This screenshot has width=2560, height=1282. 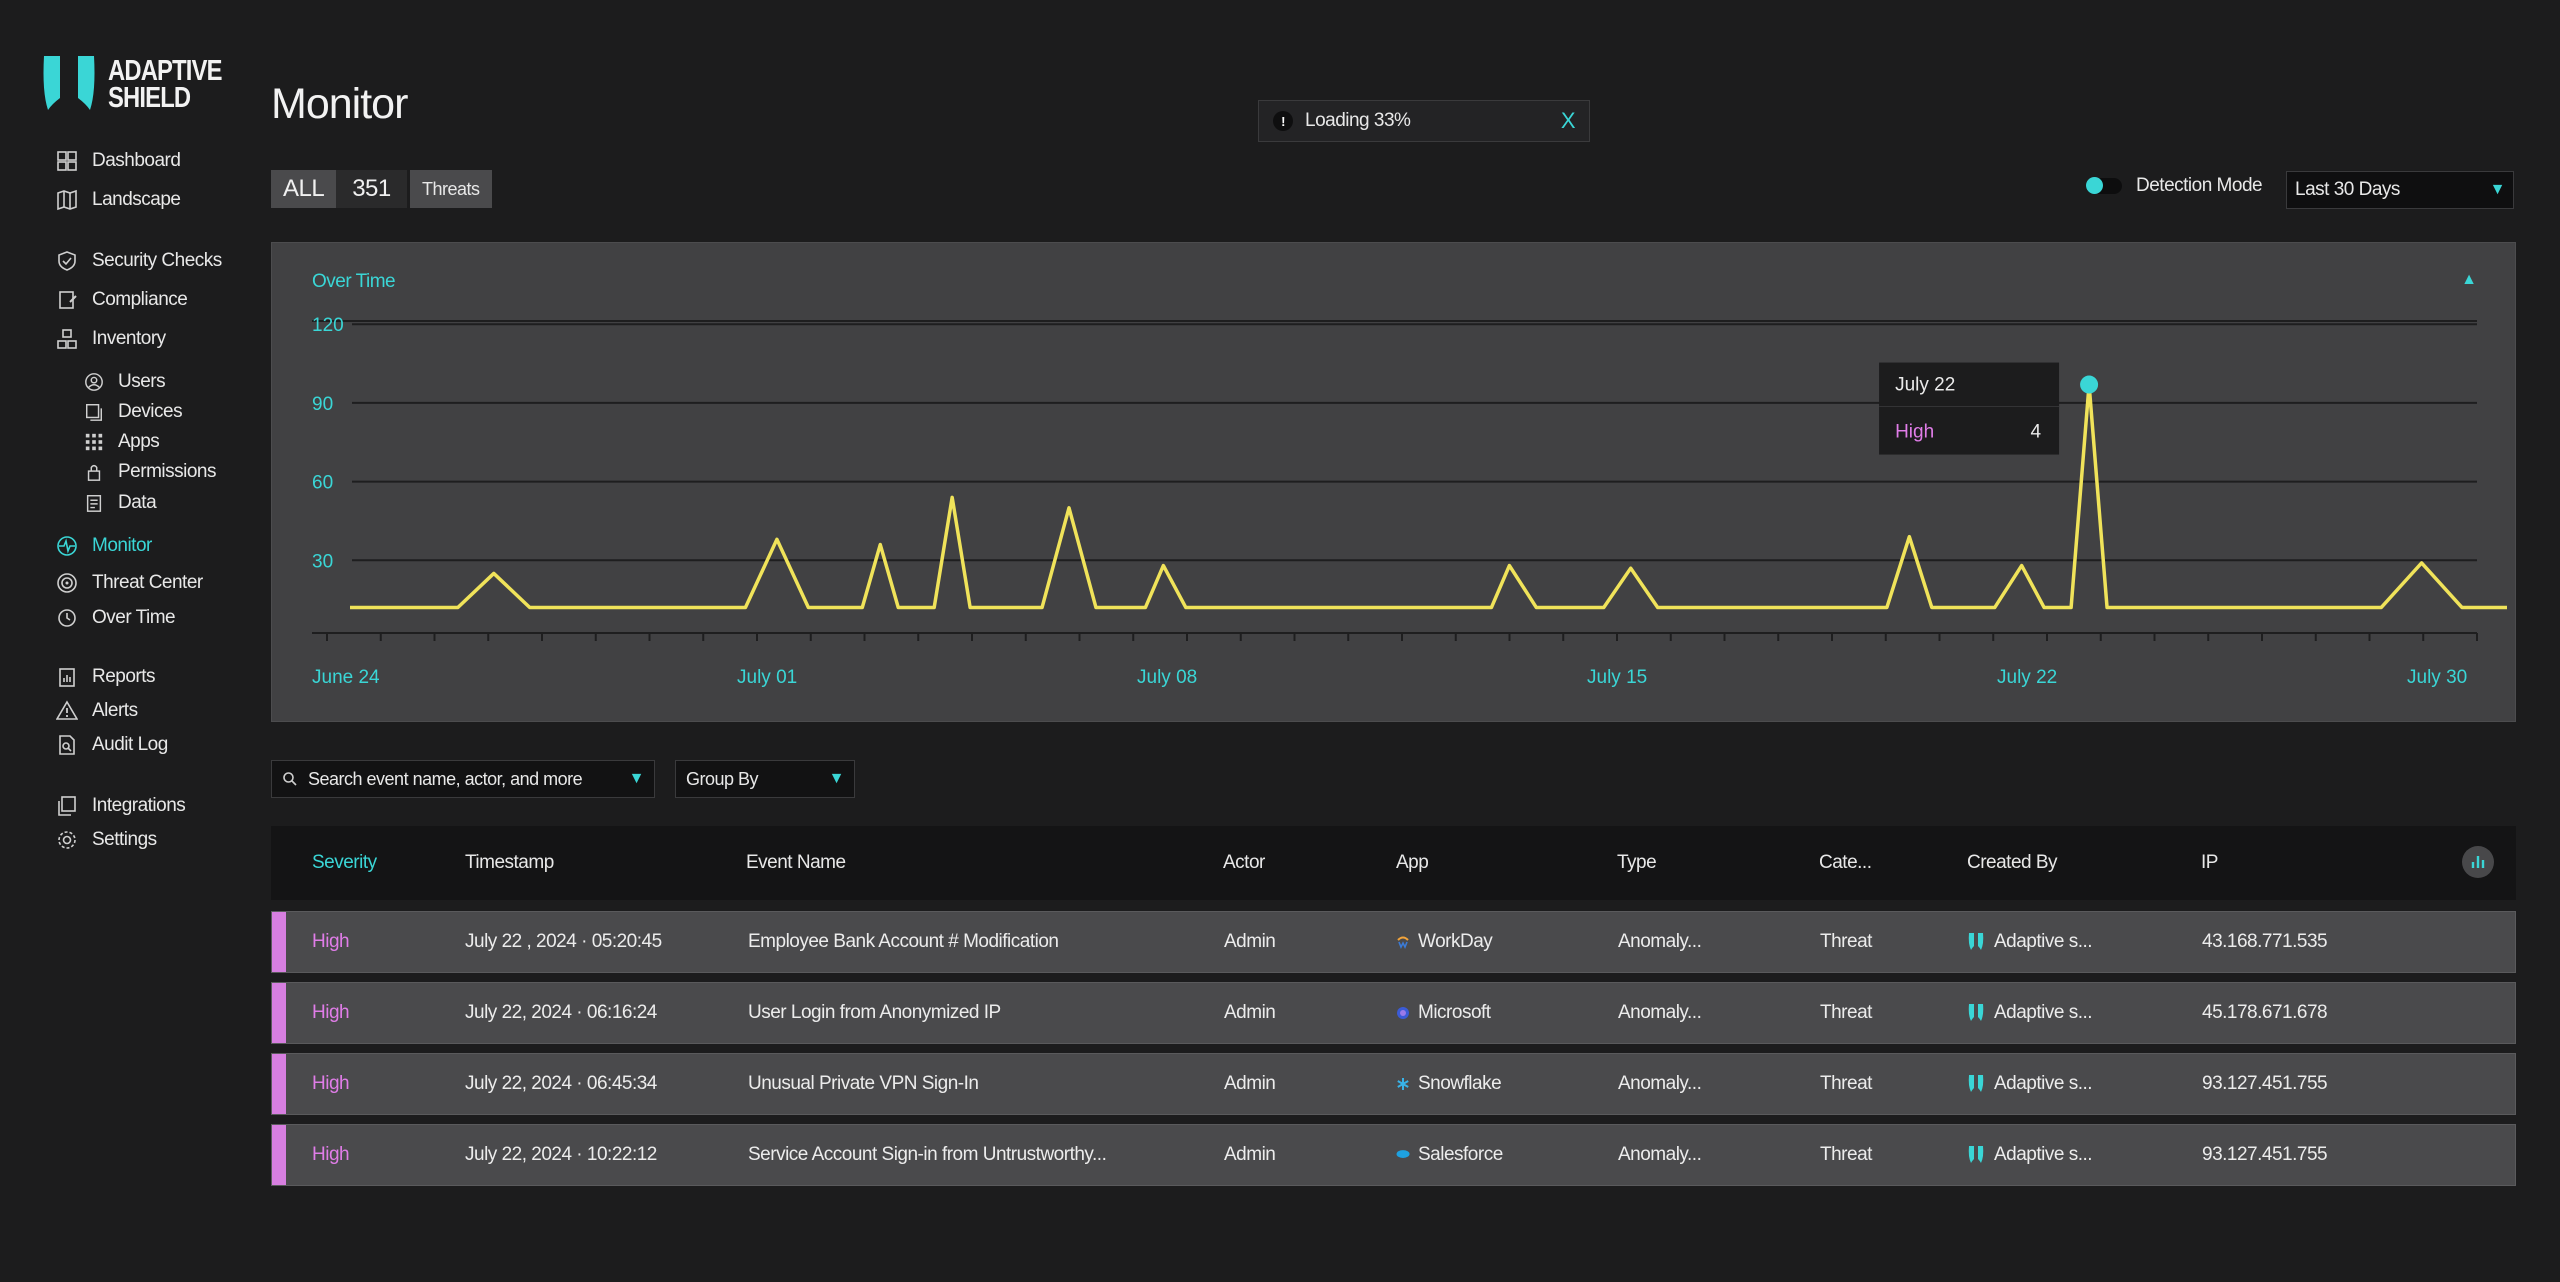 What do you see at coordinates (1283, 121) in the screenshot?
I see `info-icon: !` at bounding box center [1283, 121].